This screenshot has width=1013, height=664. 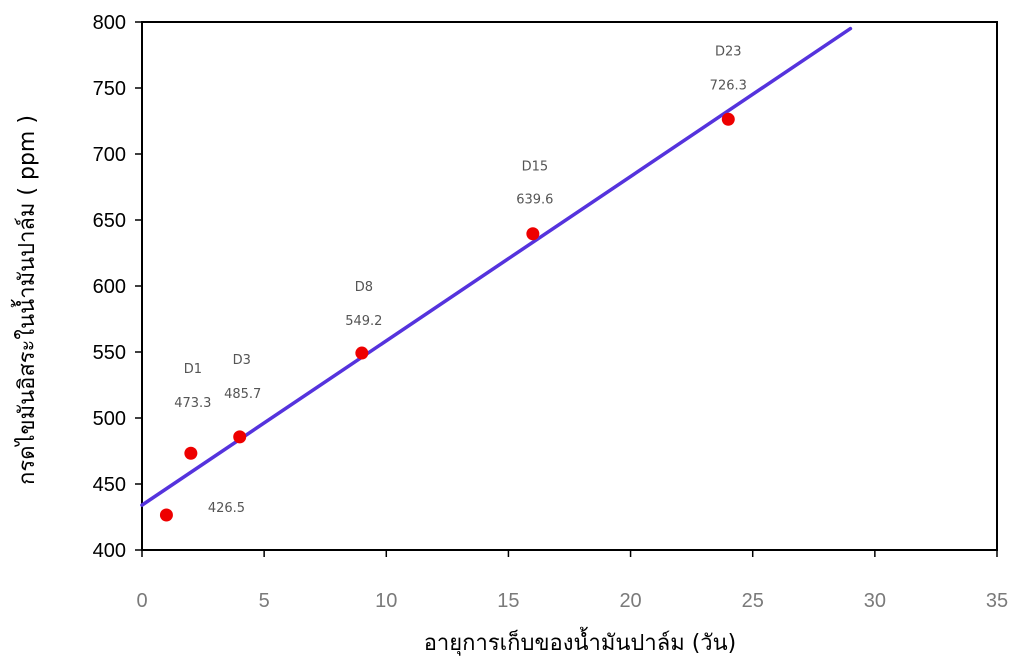 What do you see at coordinates (192, 403) in the screenshot?
I see `point-value-label: 473.3` at bounding box center [192, 403].